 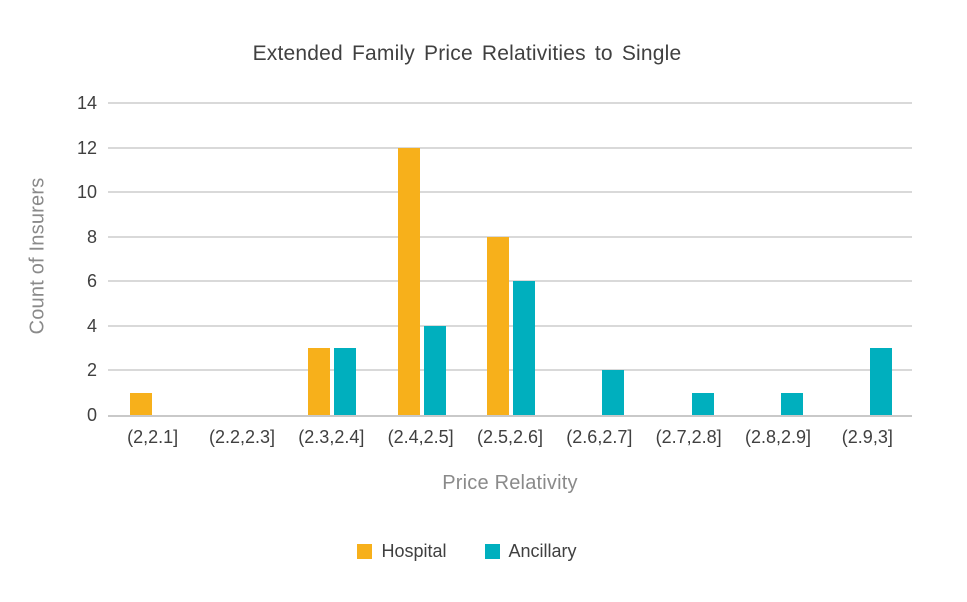 What do you see at coordinates (599, 437) in the screenshot?
I see `x-tick-label: (2.6,2.7]` at bounding box center [599, 437].